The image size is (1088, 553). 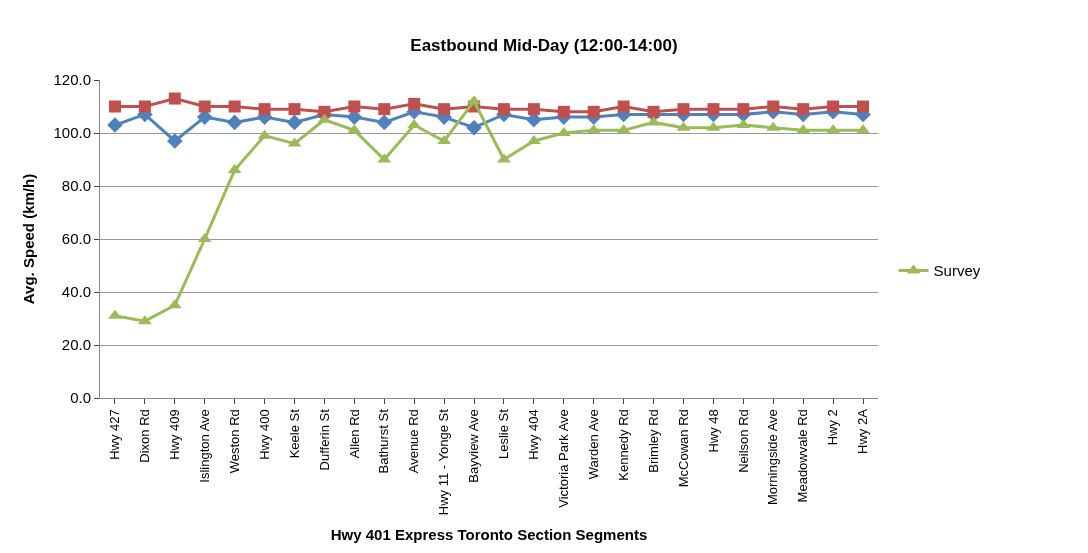 What do you see at coordinates (384, 441) in the screenshot?
I see `x-tick-label: Bathurst St` at bounding box center [384, 441].